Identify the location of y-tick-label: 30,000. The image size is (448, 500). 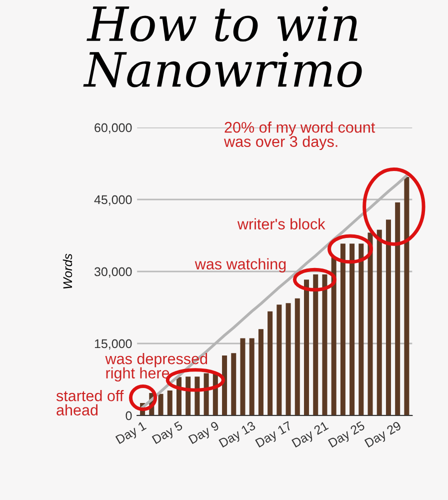
(113, 272).